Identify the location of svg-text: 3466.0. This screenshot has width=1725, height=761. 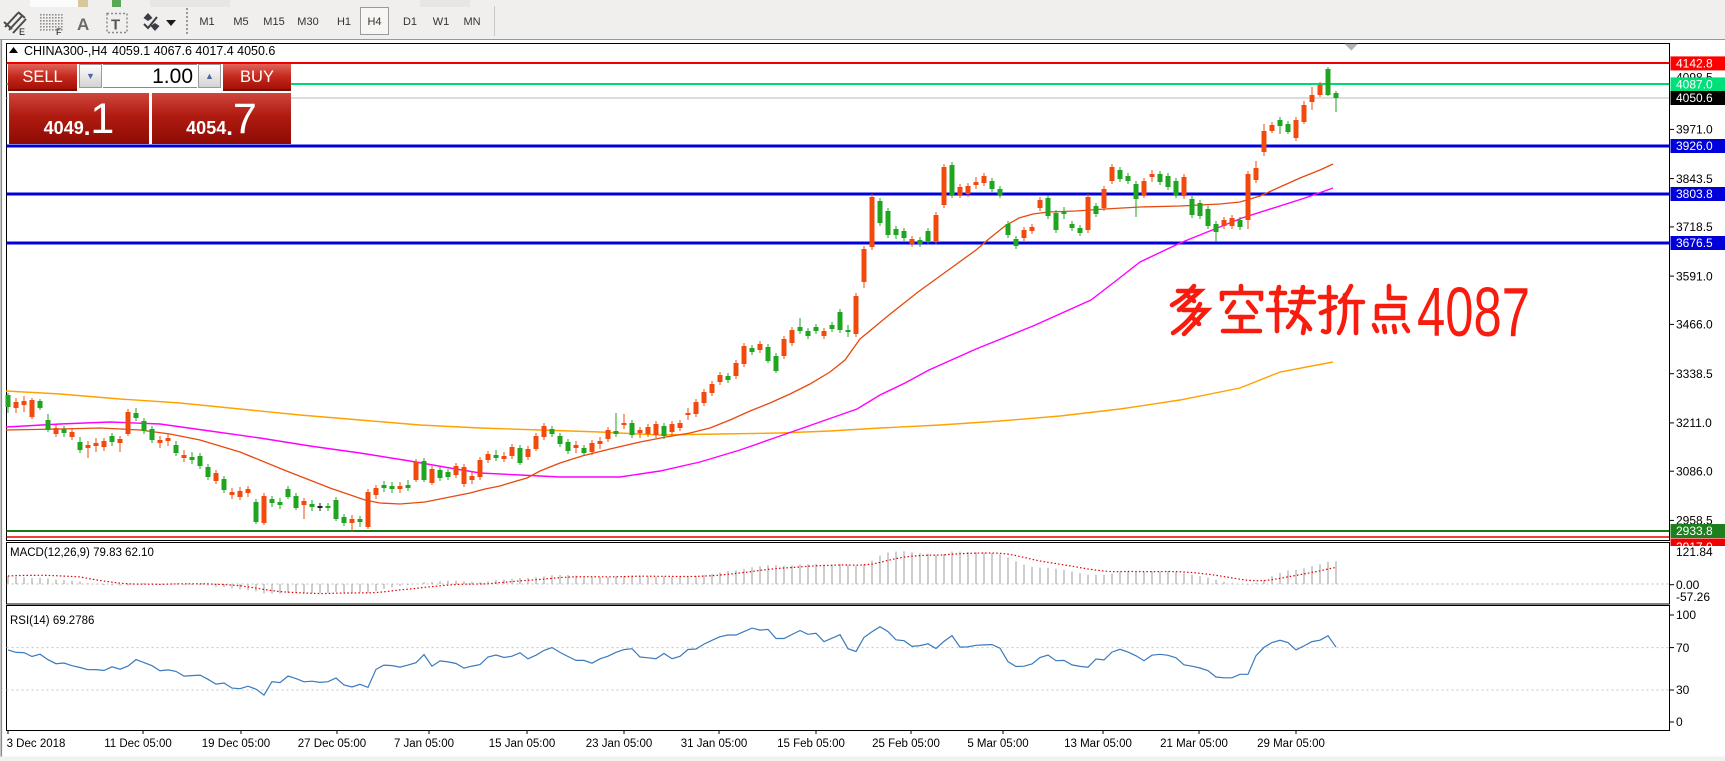
(1694, 325).